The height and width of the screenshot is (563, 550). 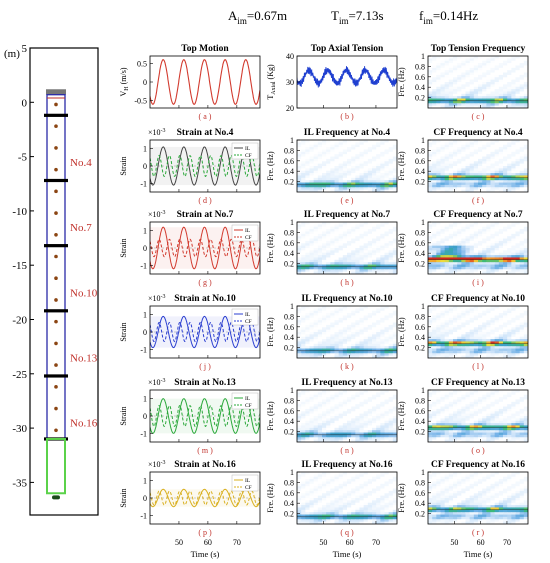 I want to click on riser-node-dot, so click(x=56, y=387).